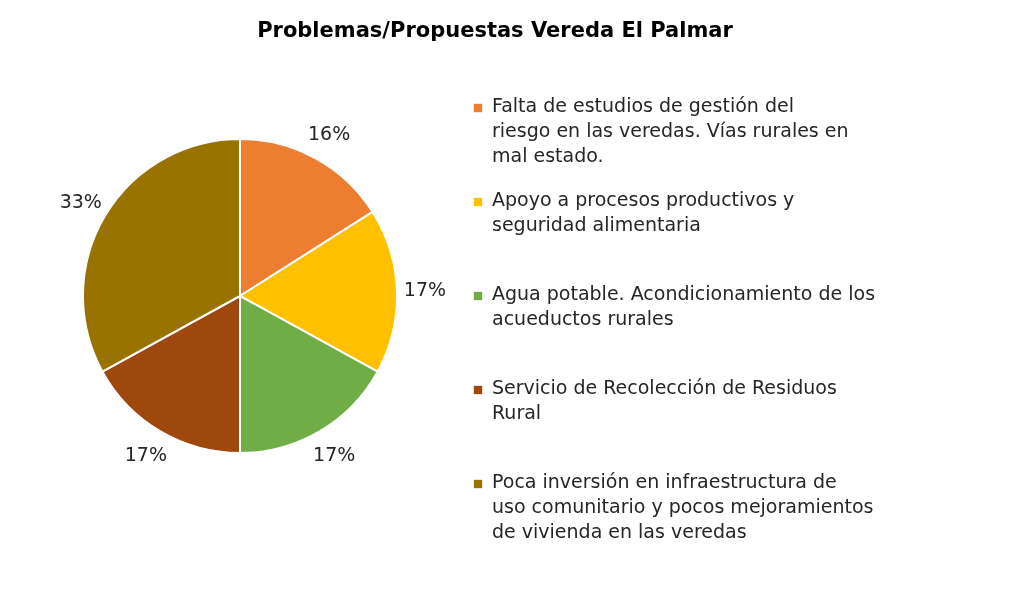 The image size is (1034, 614). What do you see at coordinates (643, 211) in the screenshot?
I see `legend-label: Apoyo a procesos productivos y seguridad alimentaria` at bounding box center [643, 211].